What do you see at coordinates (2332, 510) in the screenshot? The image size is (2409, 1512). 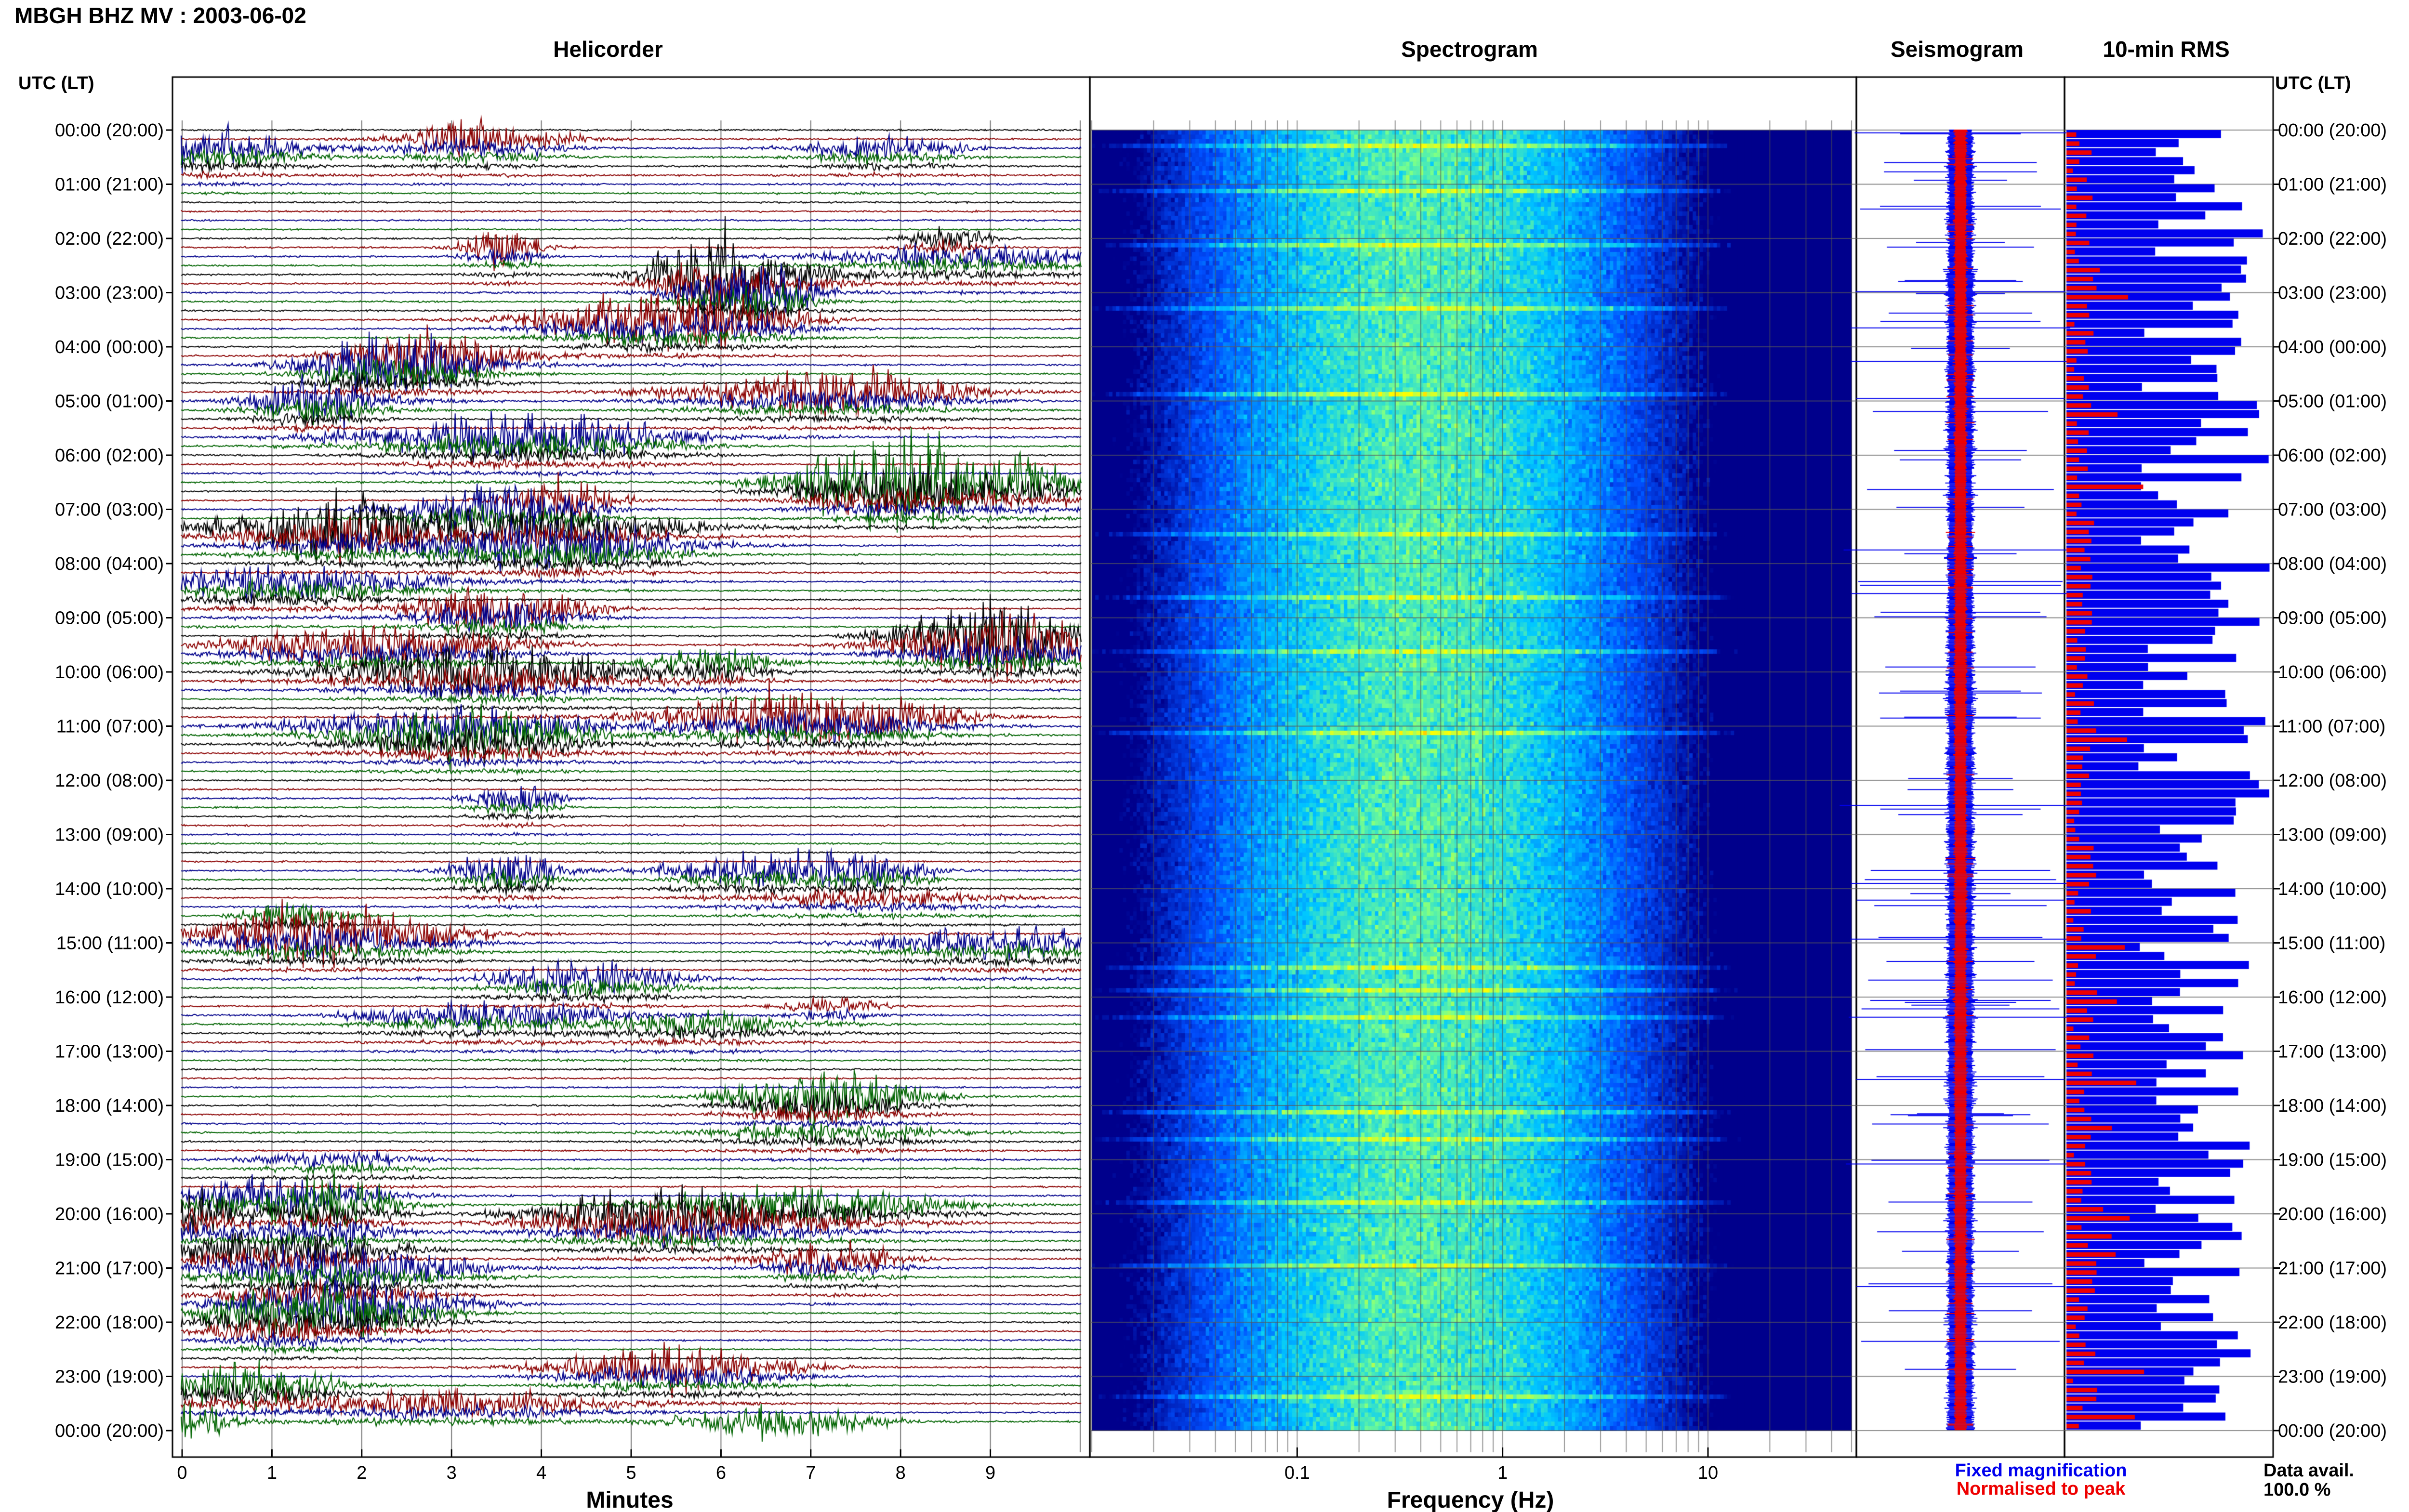 I see `right-tick-label: 07:00 (03:00)` at bounding box center [2332, 510].